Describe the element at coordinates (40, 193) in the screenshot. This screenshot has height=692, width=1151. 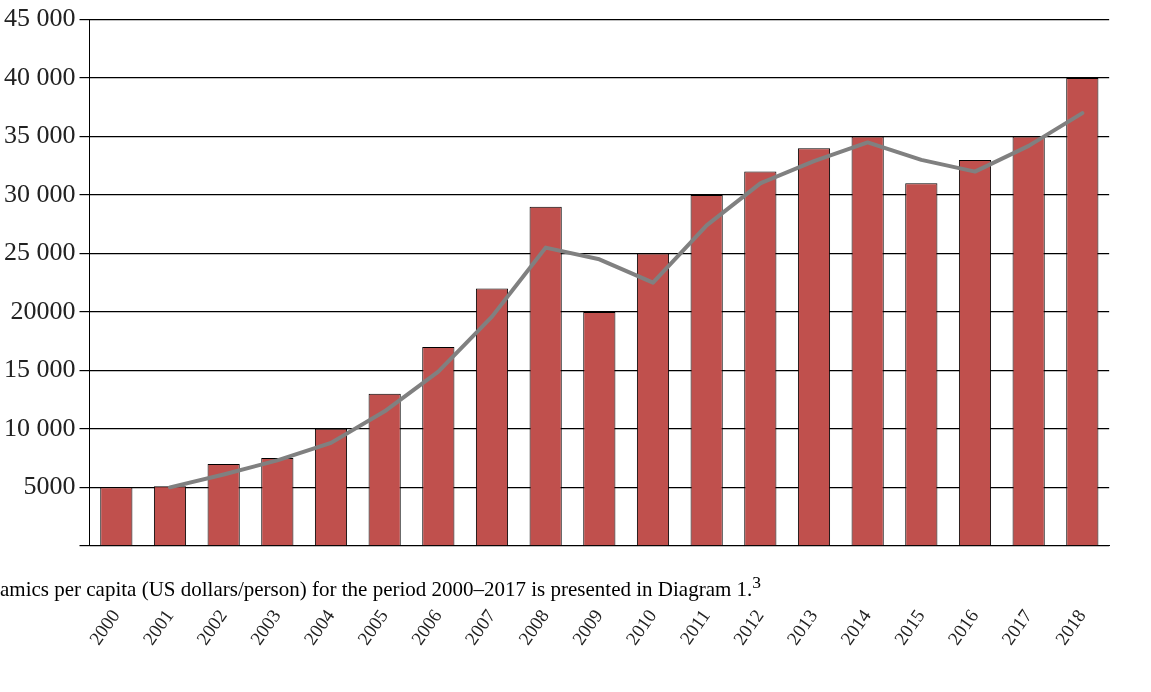
I see `y-tick-label: 30 000` at that location.